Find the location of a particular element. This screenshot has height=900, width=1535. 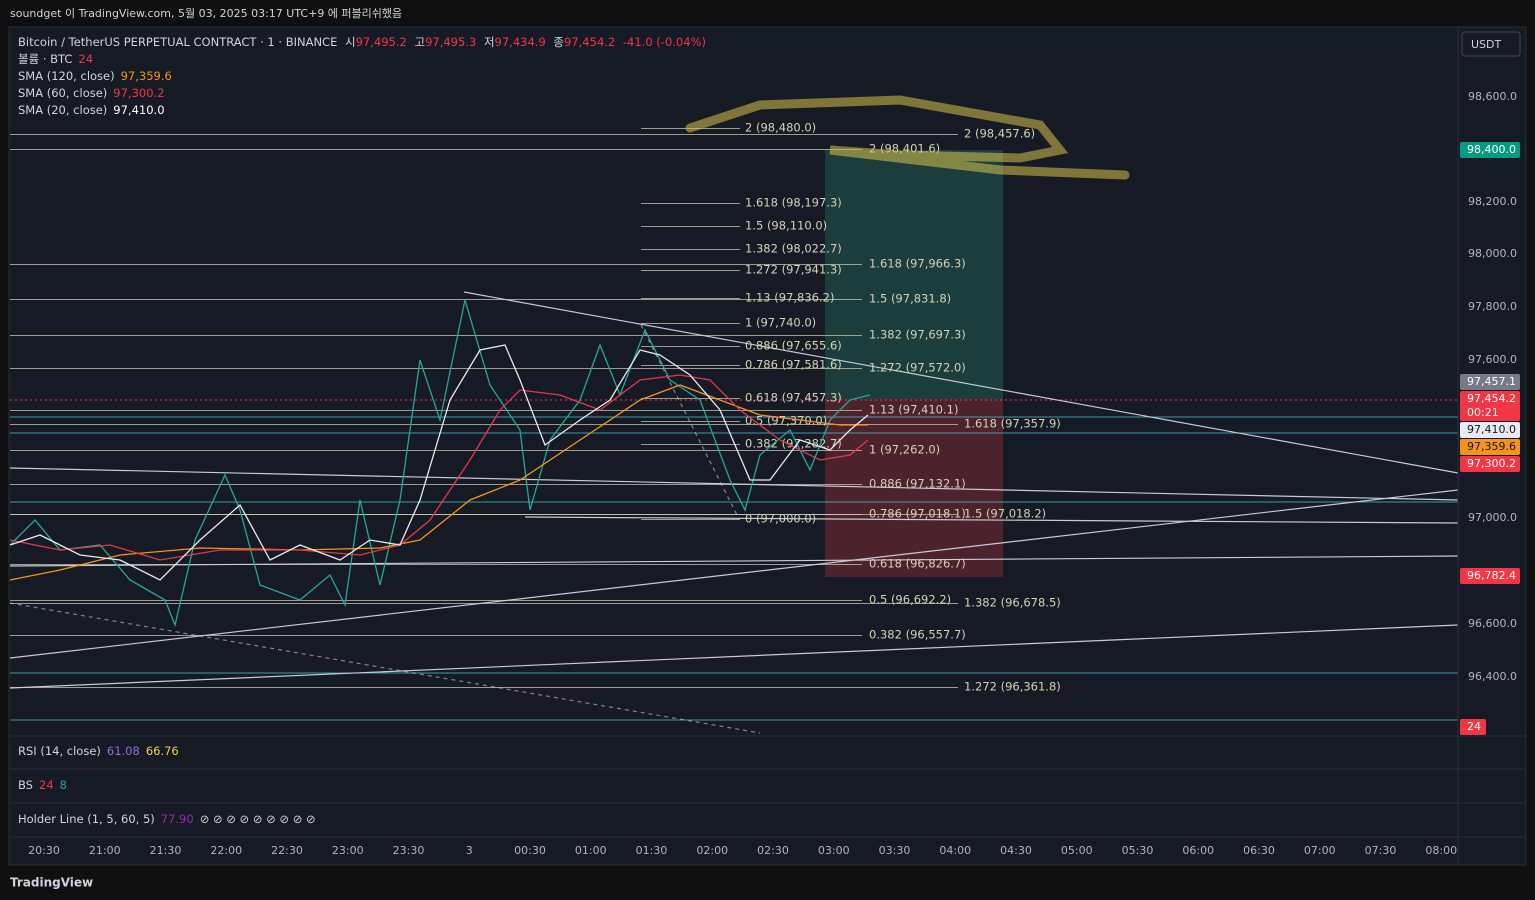

fib-label: 2 (98,480.0) is located at coordinates (780, 128).